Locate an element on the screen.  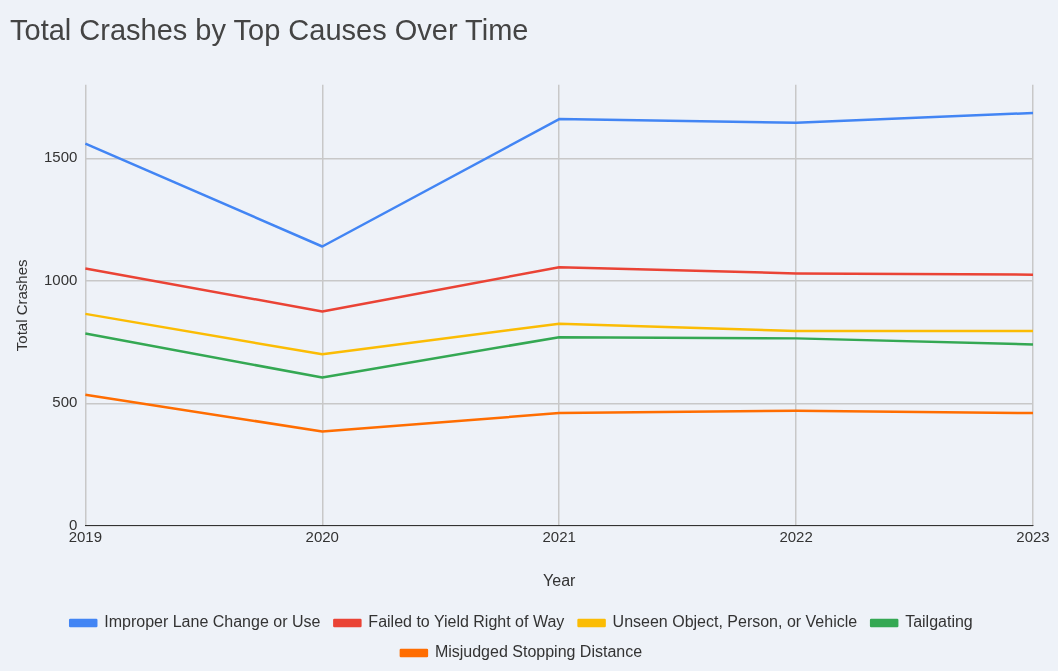
legend-label: Unseen Object, Person, or Vehicle is located at coordinates (735, 622).